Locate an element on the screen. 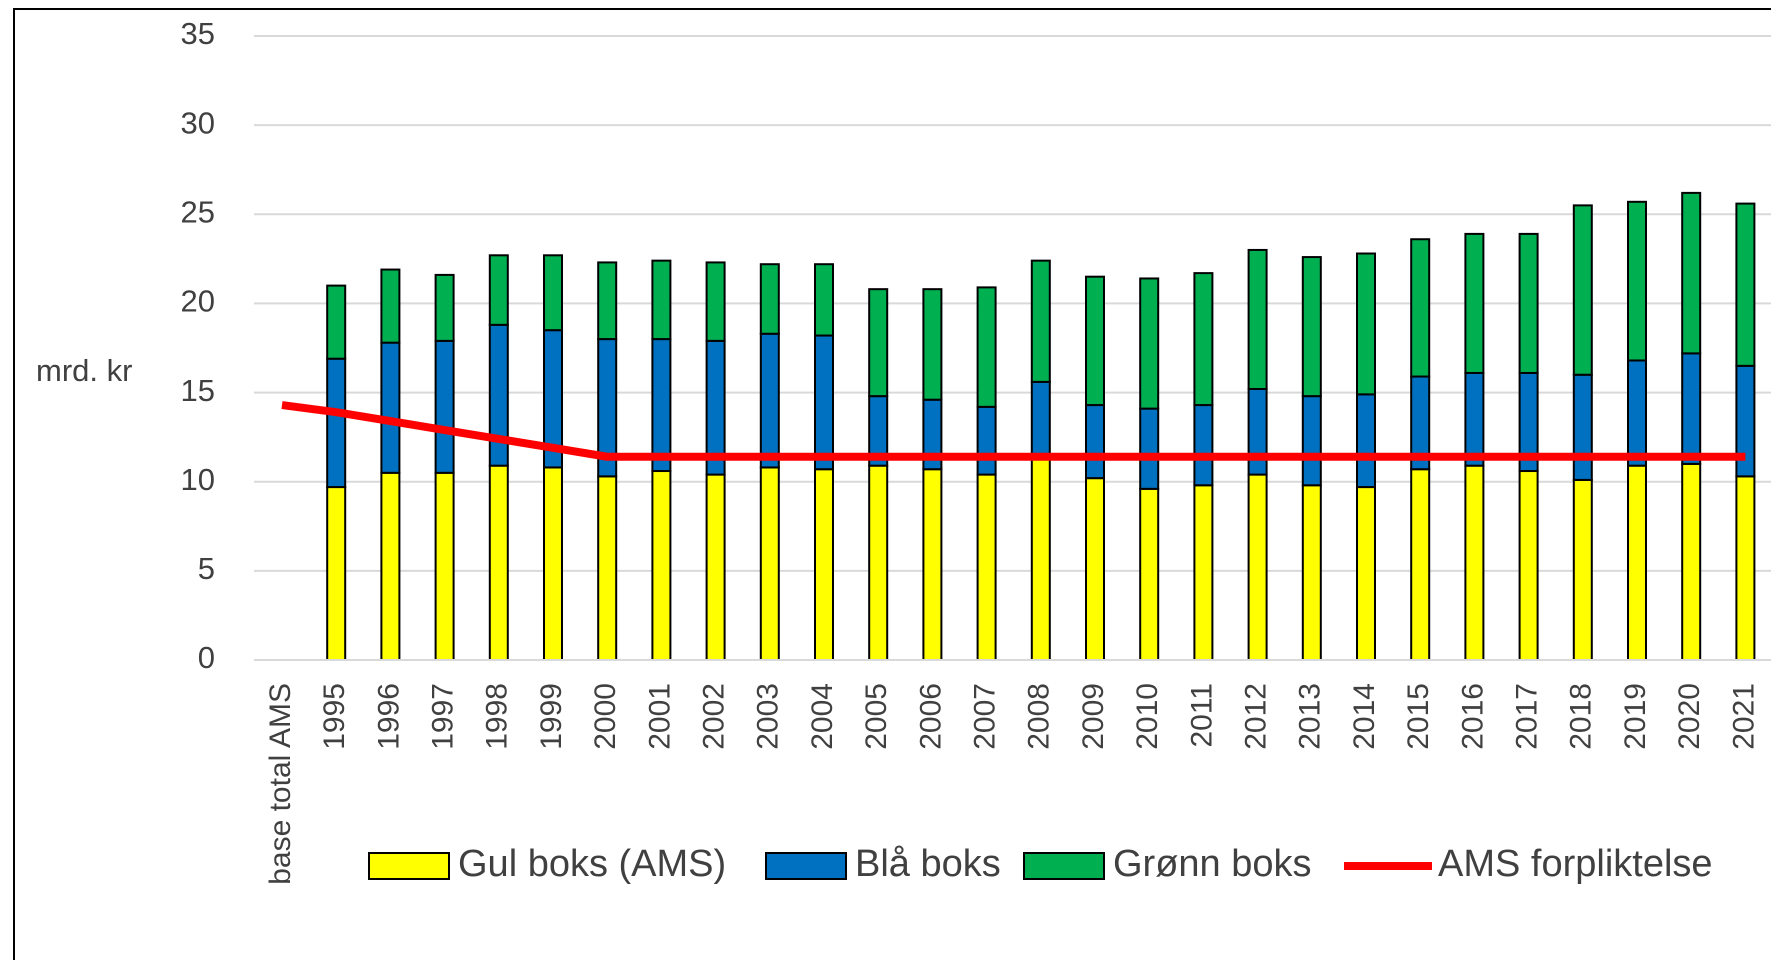  x-tick-label: 2010 is located at coordinates (1147, 716).